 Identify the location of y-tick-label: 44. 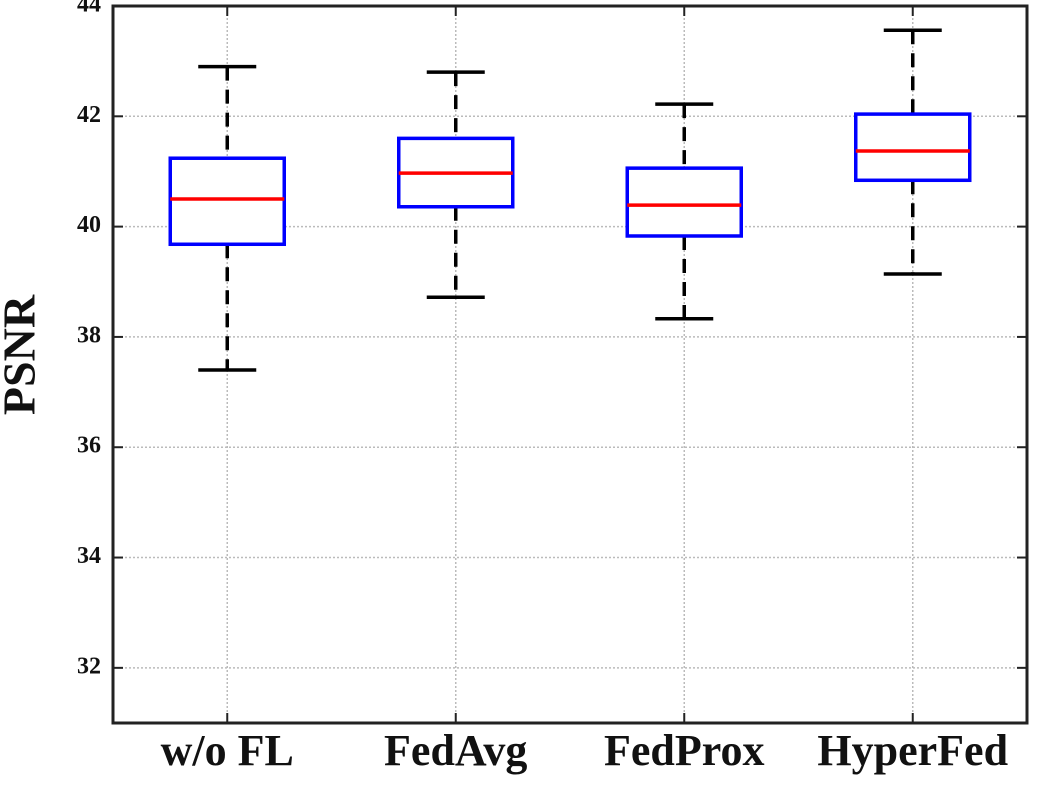
(89, 9).